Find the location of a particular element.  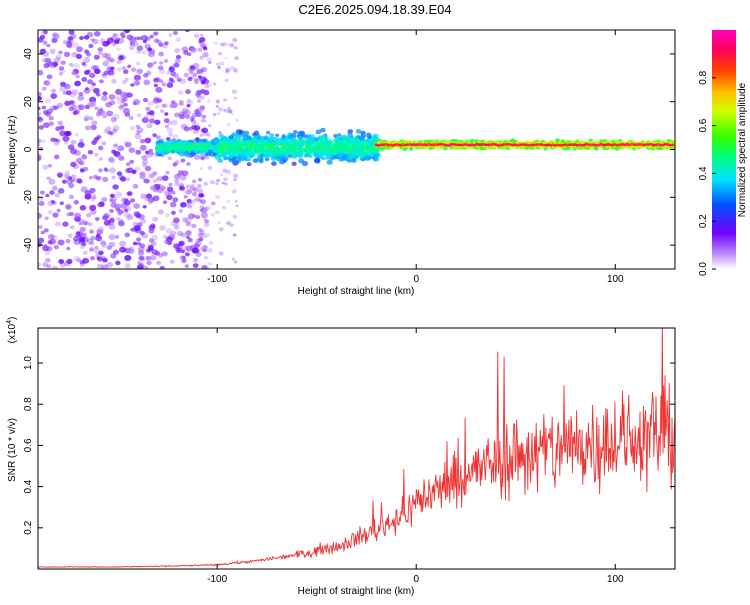

x-tick-label: 0 is located at coordinates (416, 279).